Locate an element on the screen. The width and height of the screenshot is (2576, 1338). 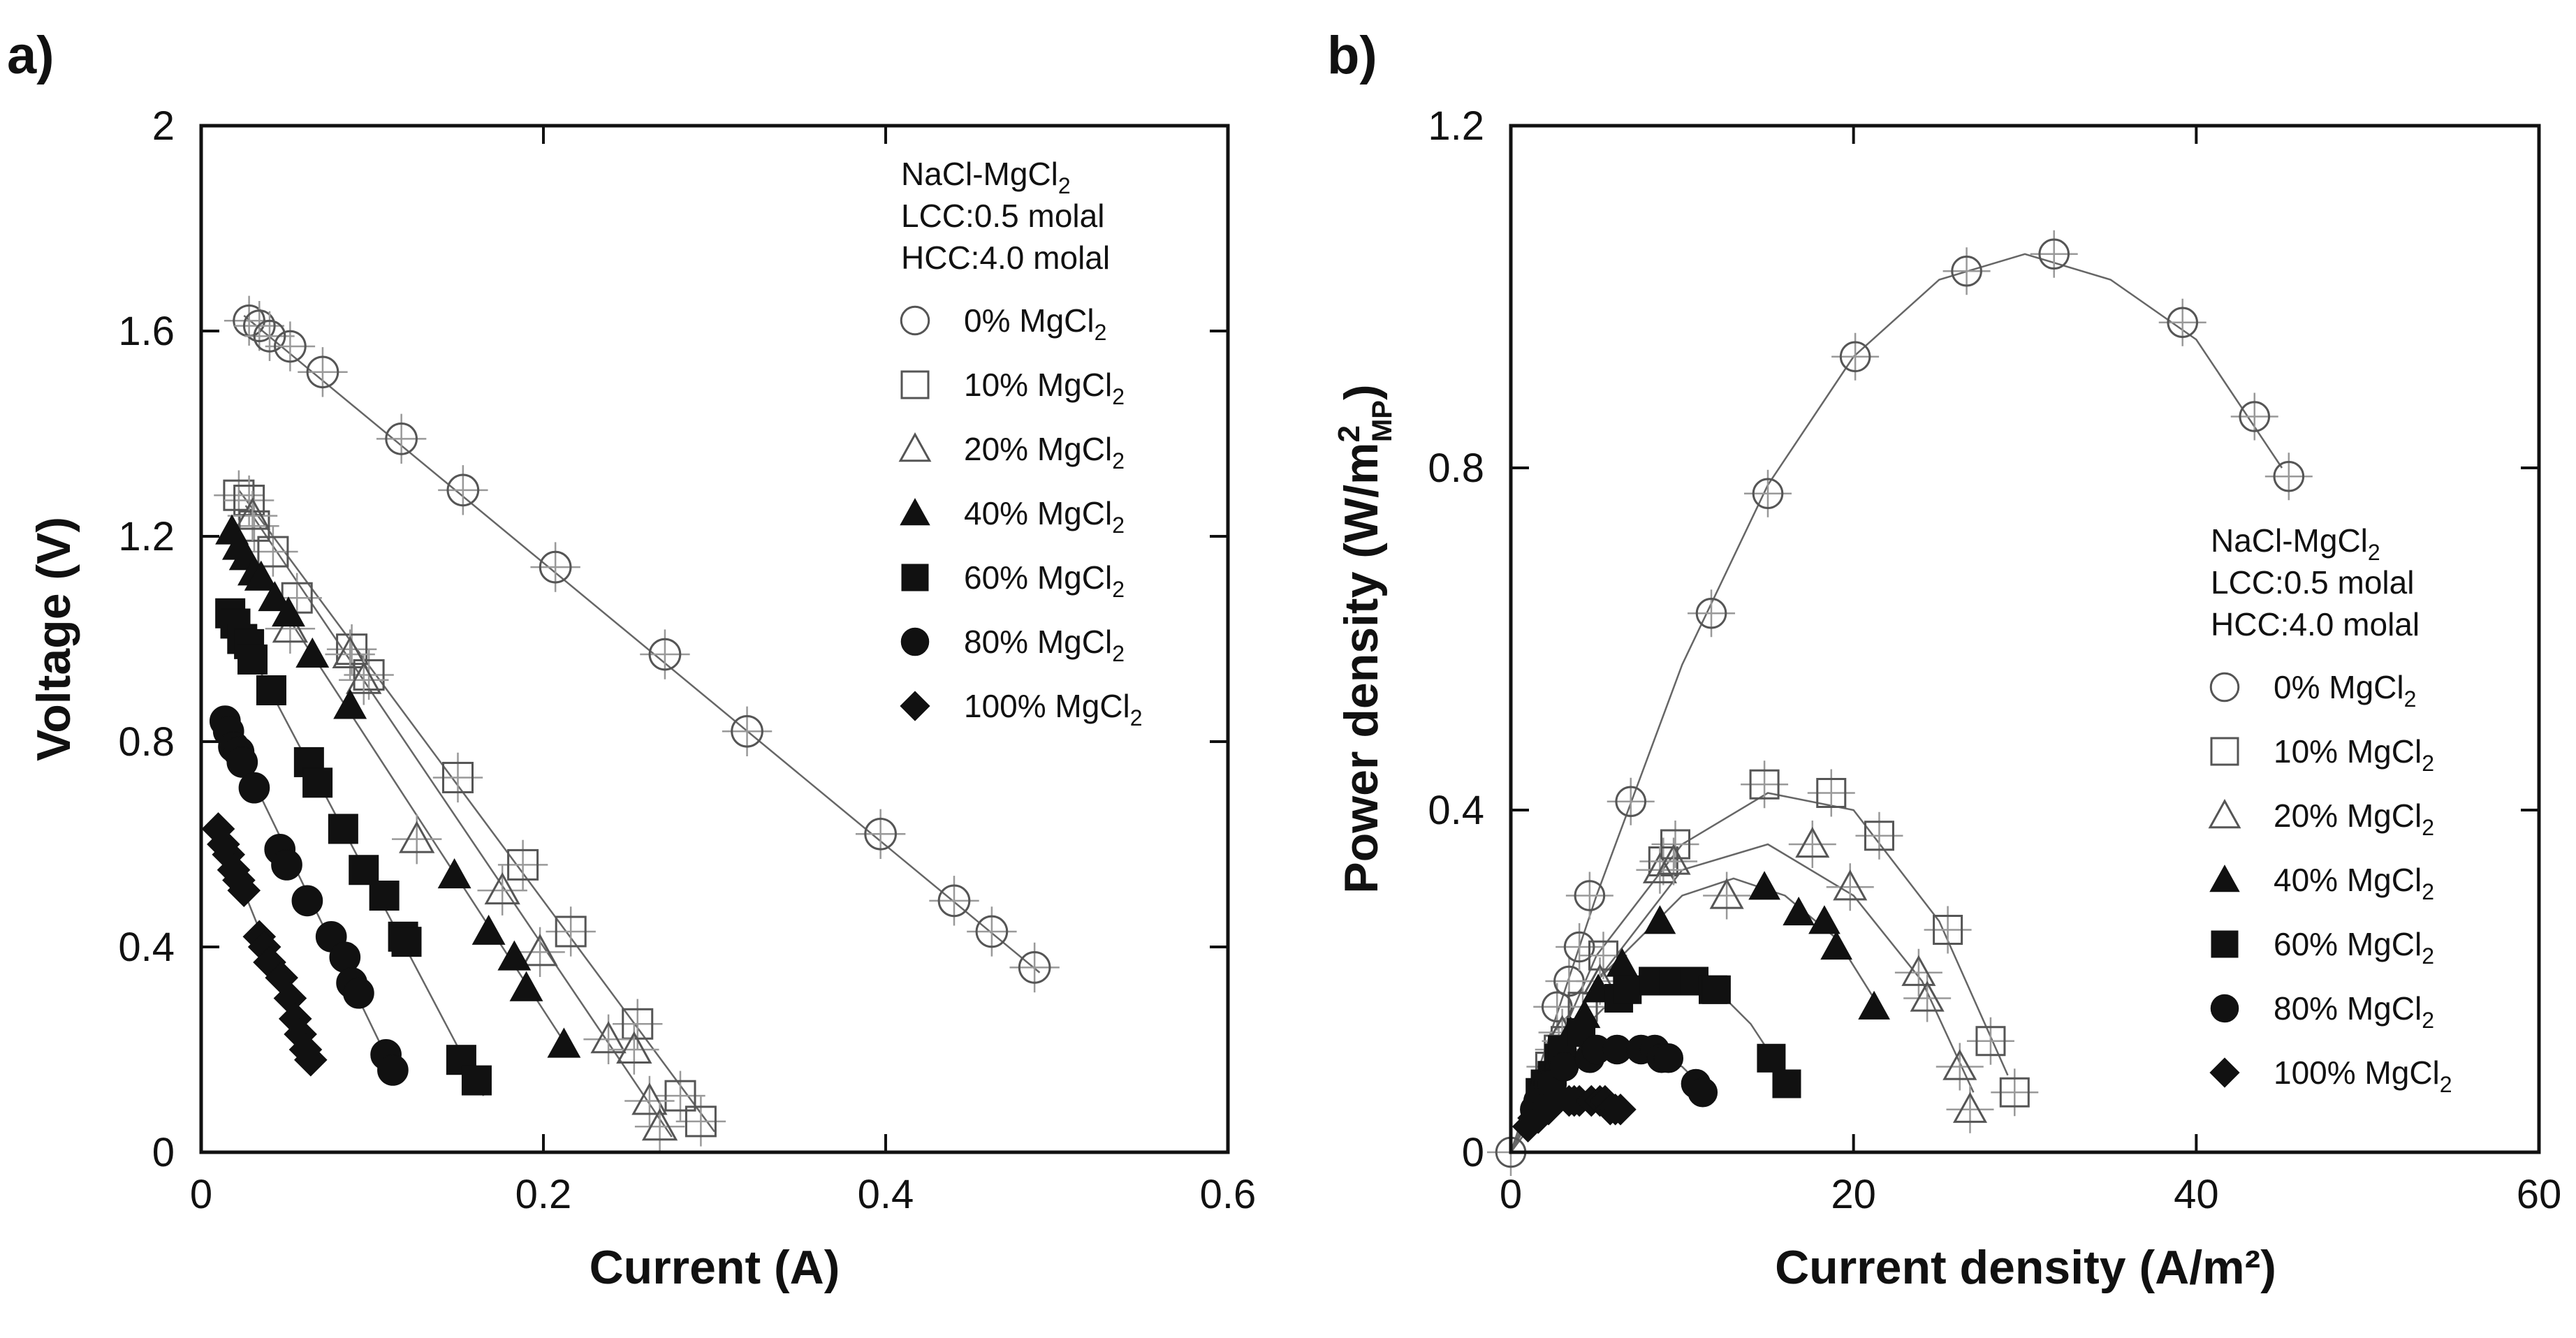
b-legend-label: 20% MgCl2 is located at coordinates (2354, 818).